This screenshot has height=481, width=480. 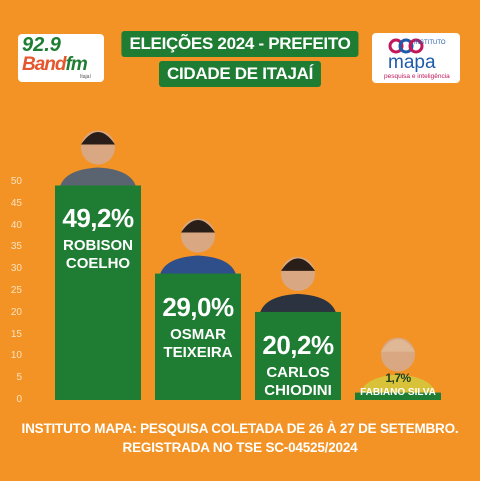 What do you see at coordinates (41, 45) in the screenshot?
I see `band-frequency: 92.9` at bounding box center [41, 45].